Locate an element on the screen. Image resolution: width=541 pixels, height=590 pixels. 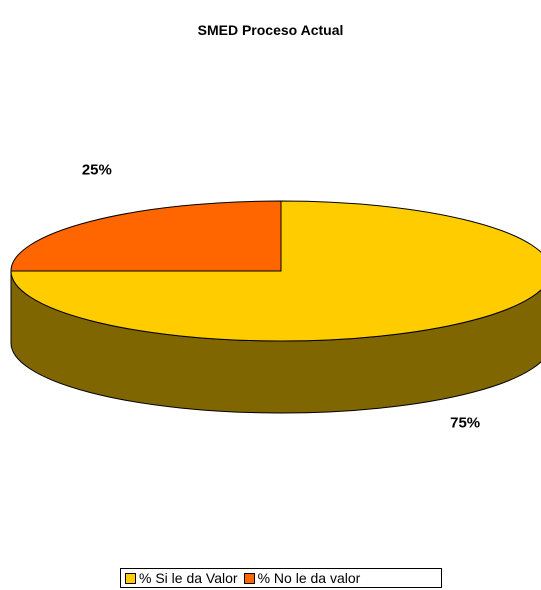
data-label-si-valor: 75% is located at coordinates (465, 423).